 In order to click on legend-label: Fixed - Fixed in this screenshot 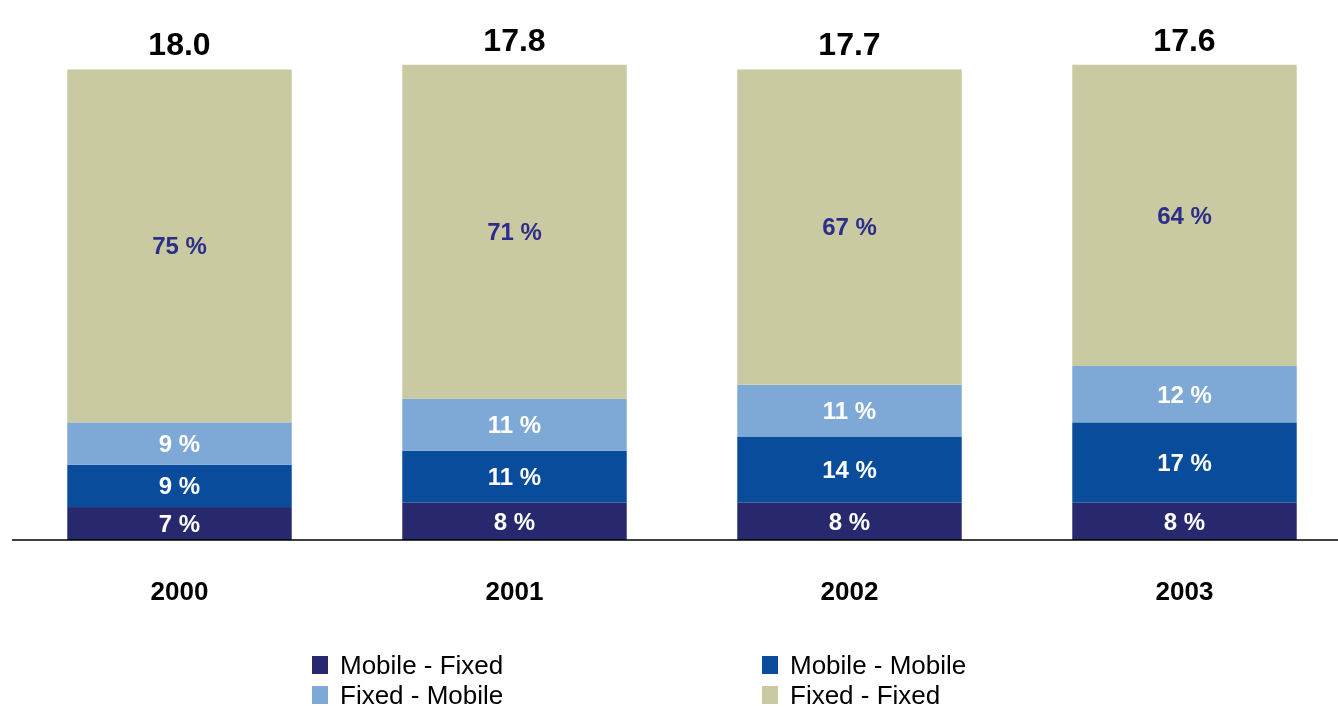, I will do `click(865, 694)`.